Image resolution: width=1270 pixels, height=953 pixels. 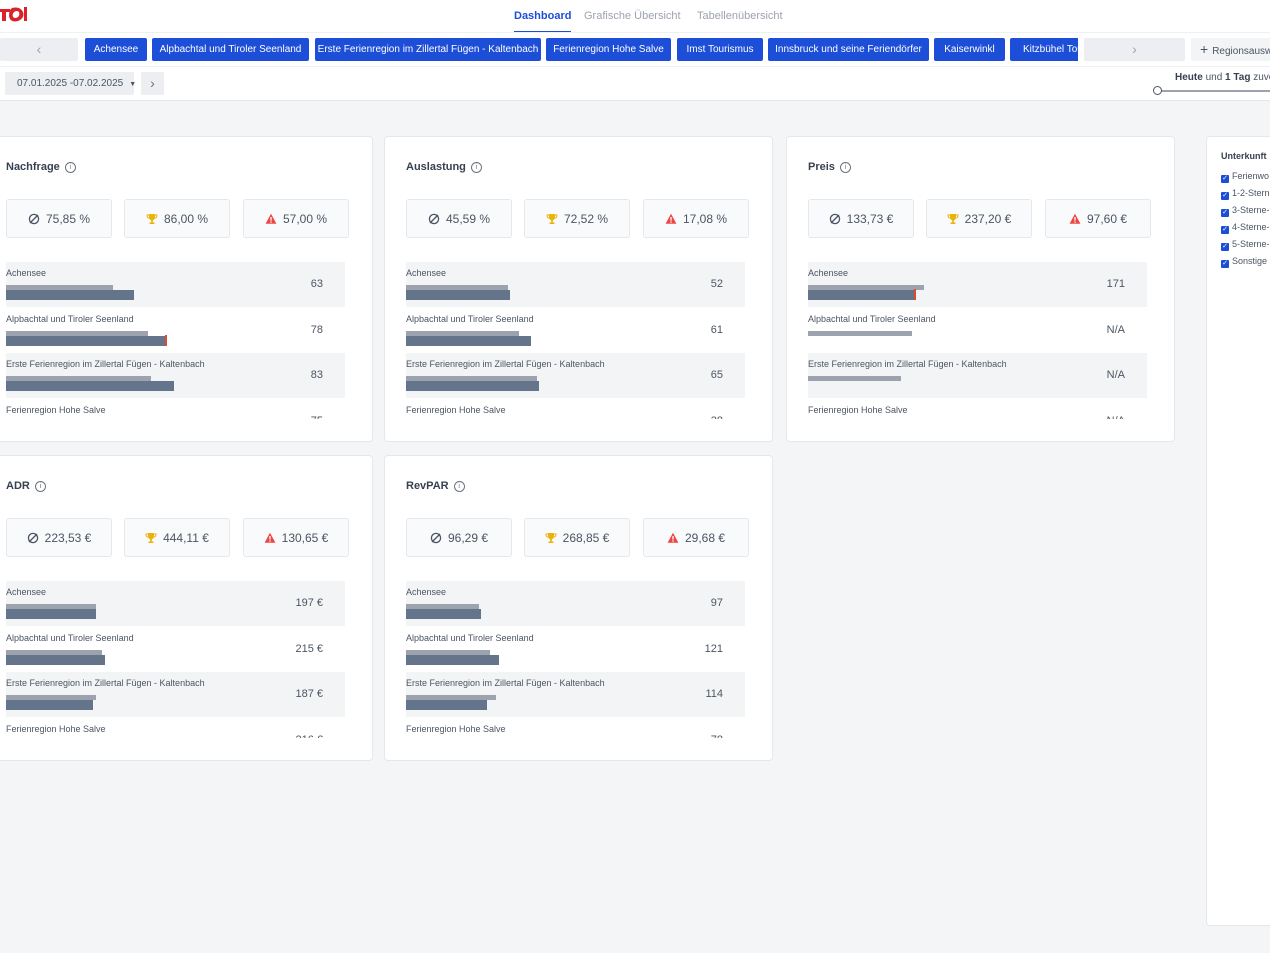 I want to click on comparison-offset: 1 Tag, so click(x=1238, y=77).